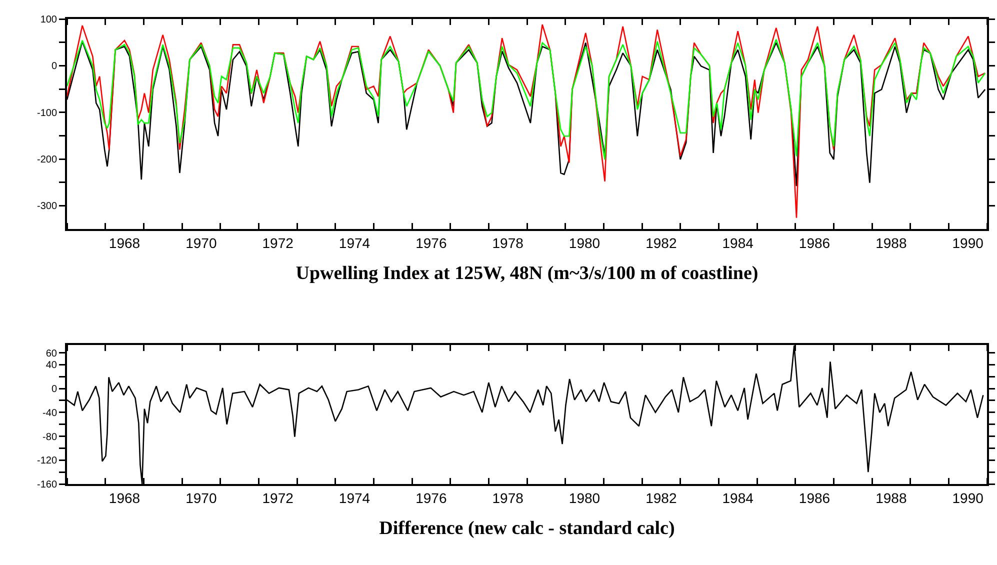  I want to click on y-tick-label: -100, so click(47, 113).